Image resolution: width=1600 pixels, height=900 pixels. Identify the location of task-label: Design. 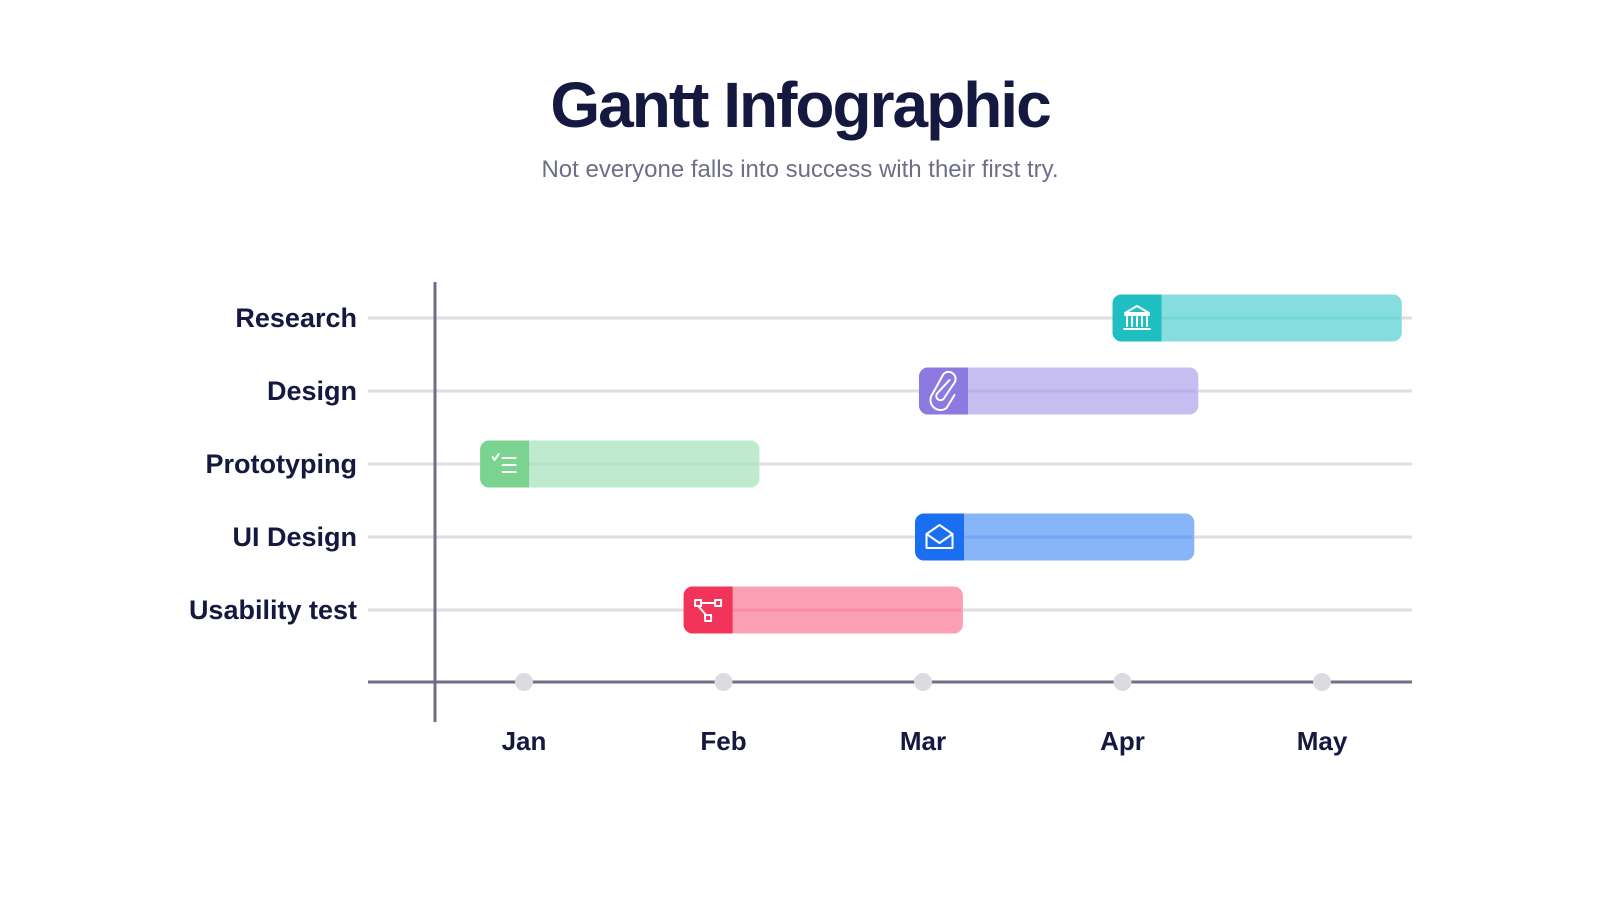
(312, 391).